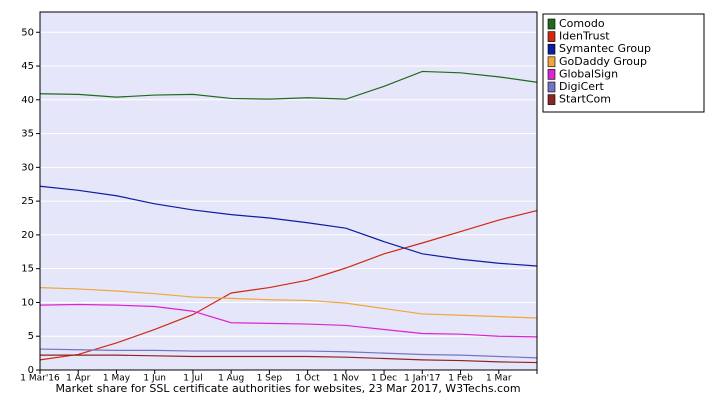 The width and height of the screenshot is (720, 400). Describe the element at coordinates (31, 336) in the screenshot. I see `y-tick-label: 5` at that location.